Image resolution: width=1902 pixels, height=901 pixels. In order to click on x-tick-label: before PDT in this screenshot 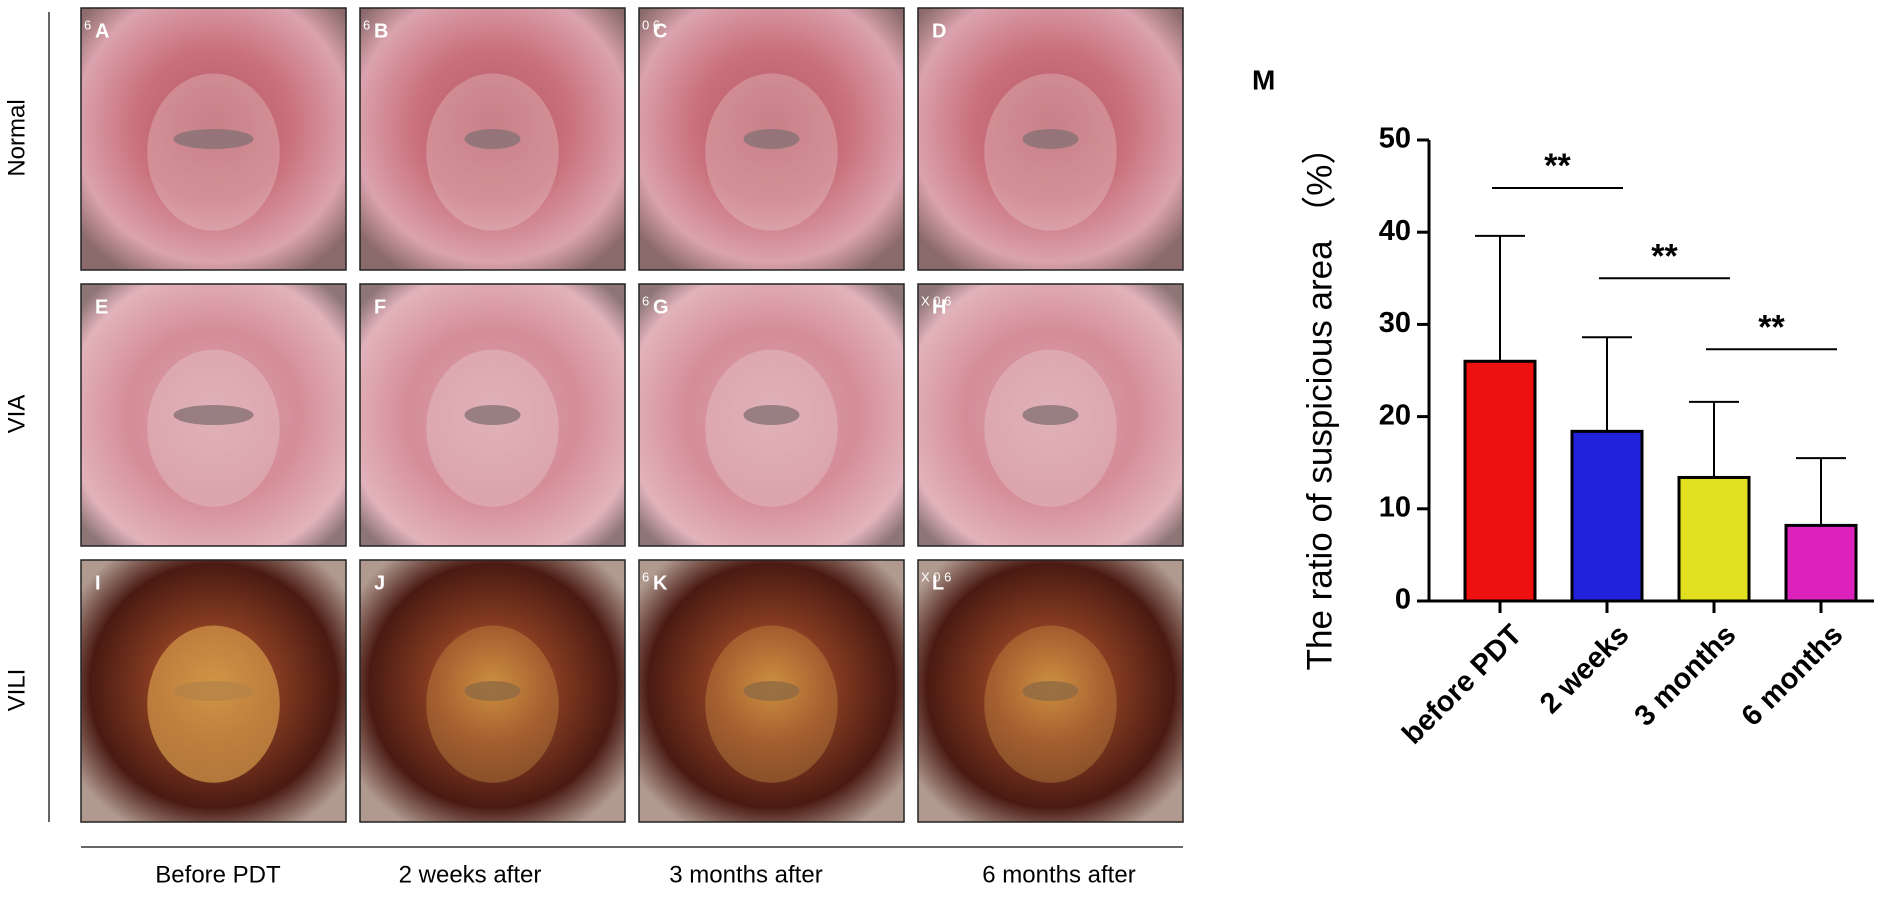, I will do `click(1462, 685)`.